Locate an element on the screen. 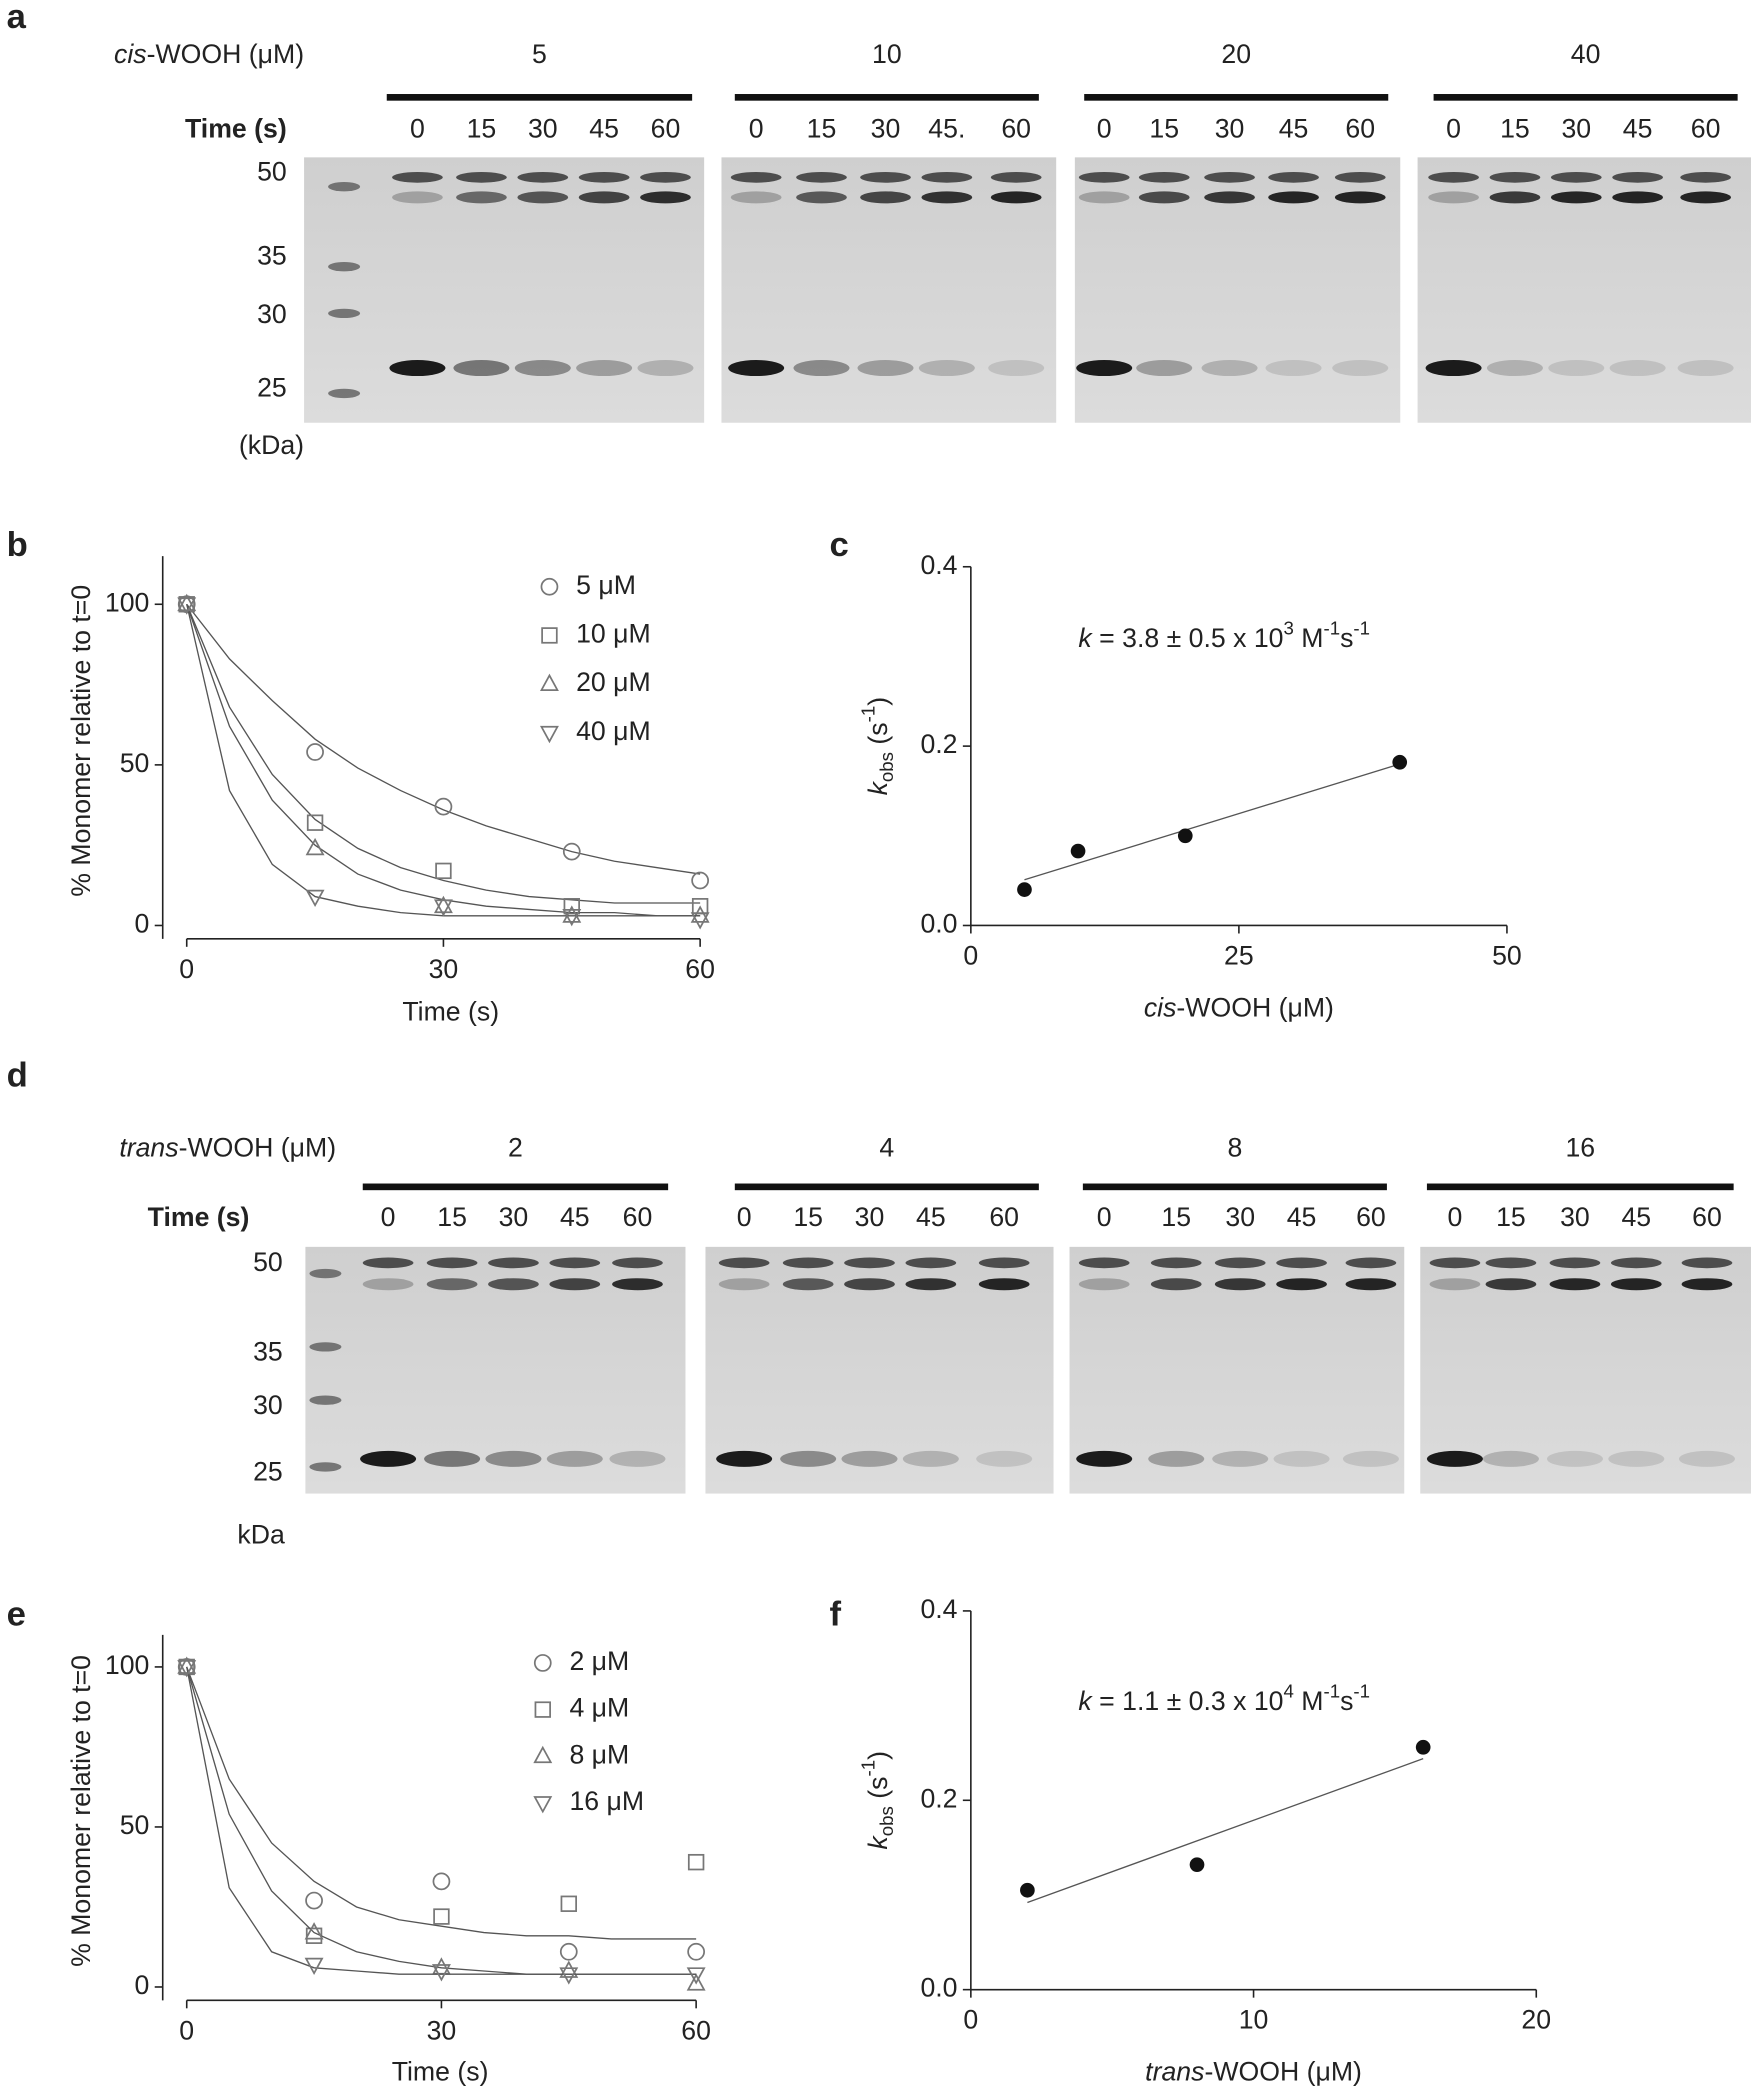  legend-label: 10 μM is located at coordinates (613, 633).